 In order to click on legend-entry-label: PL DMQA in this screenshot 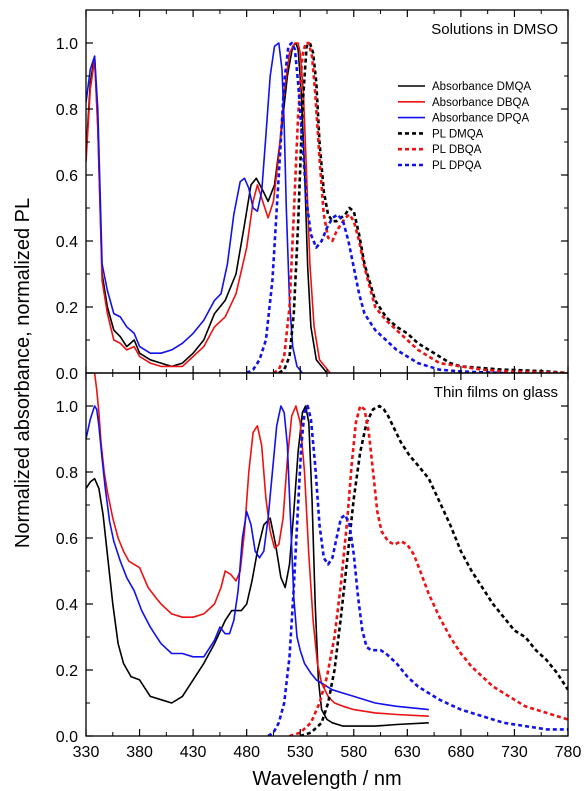, I will do `click(458, 134)`.